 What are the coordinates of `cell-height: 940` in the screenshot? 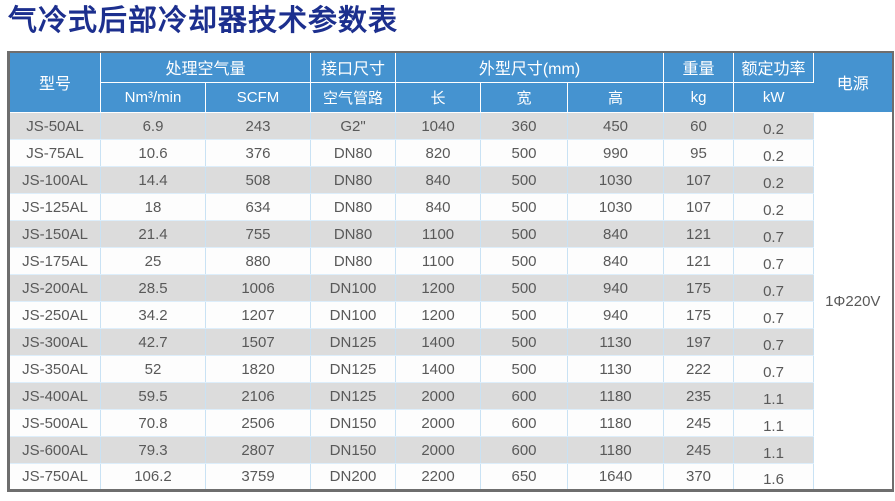 It's located at (616, 288).